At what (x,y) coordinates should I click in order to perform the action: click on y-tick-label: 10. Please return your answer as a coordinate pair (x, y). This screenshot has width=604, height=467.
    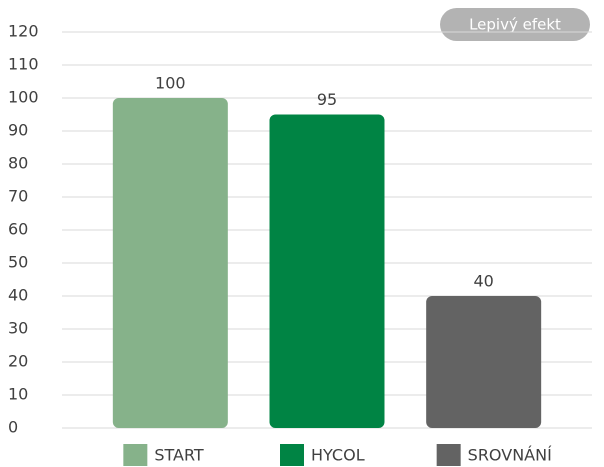
    Looking at the image, I should click on (18, 394).